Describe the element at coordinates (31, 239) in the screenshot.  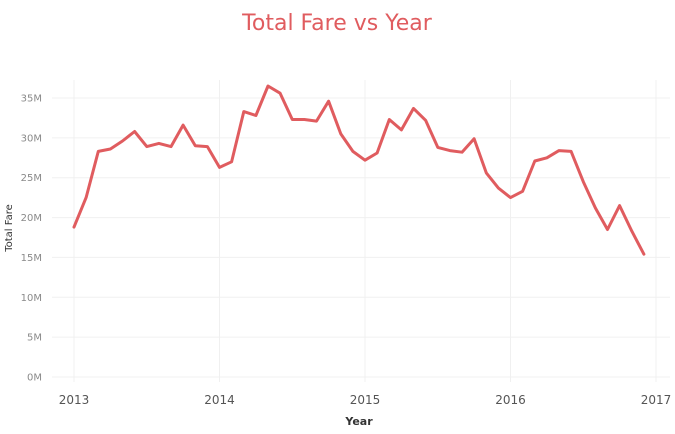
I see `y-axis-ticks: 0M 5M 10M 15M 20M 25M 30M 35M` at that location.